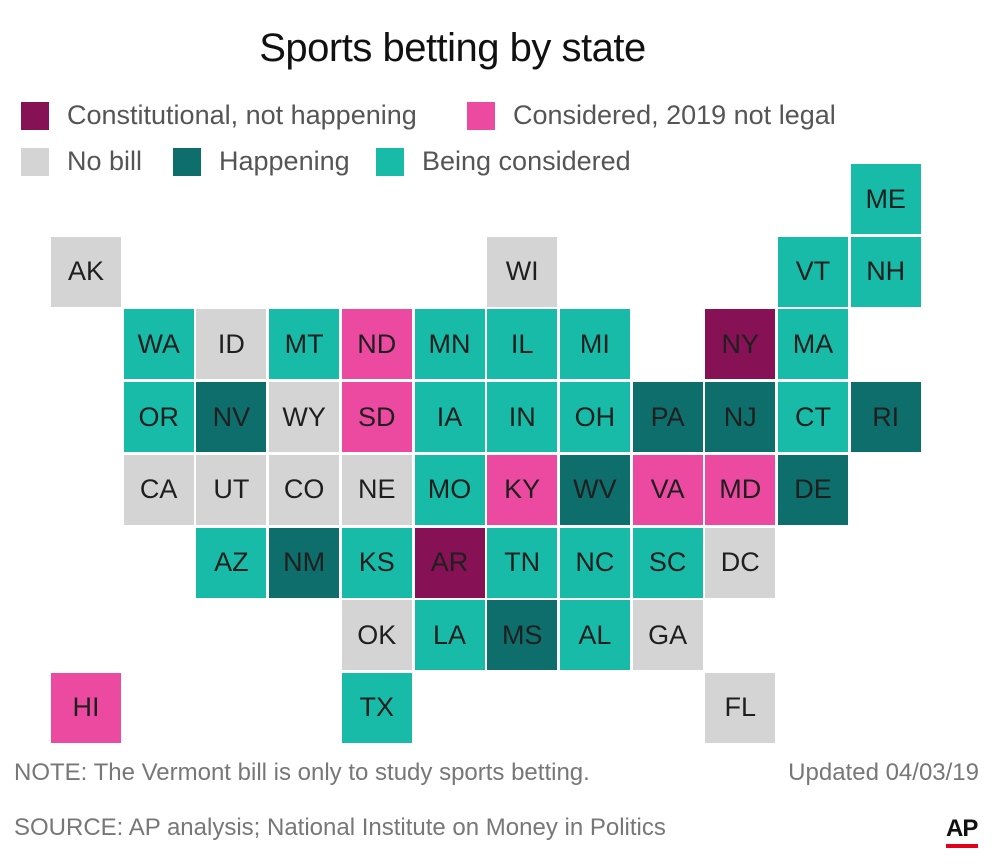 Image resolution: width=1000 pixels, height=867 pixels. I want to click on state-label: IA, so click(449, 416).